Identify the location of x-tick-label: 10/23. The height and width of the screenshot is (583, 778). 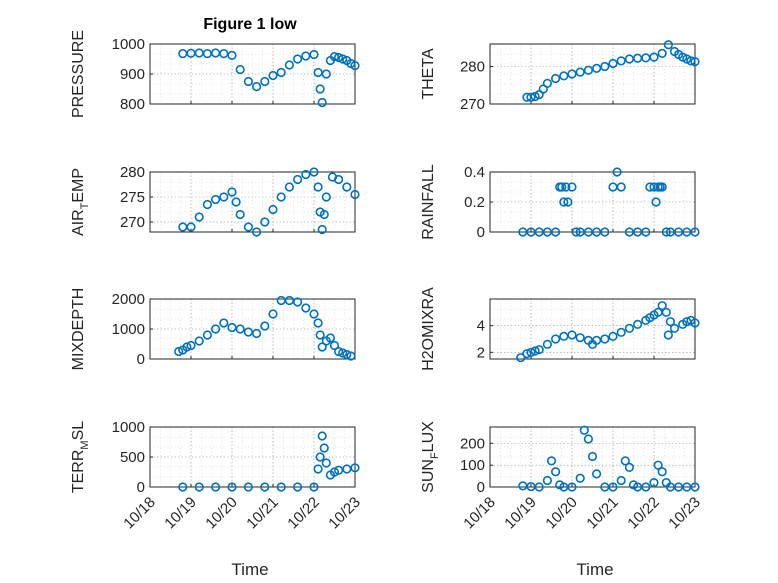
(344, 513).